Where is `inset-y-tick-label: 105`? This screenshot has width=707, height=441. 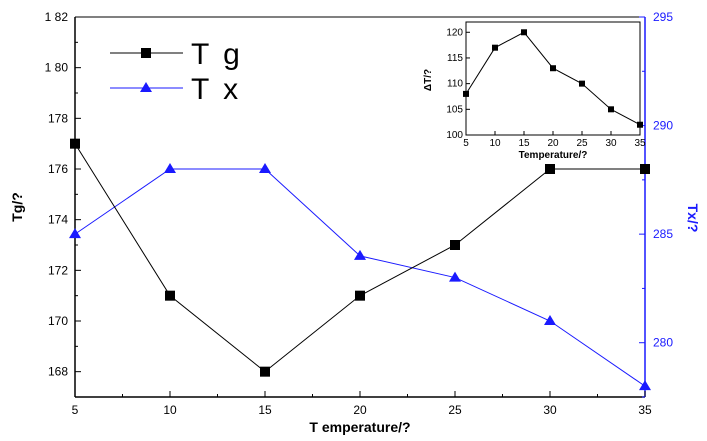
inset-y-tick-label: 105 is located at coordinates (454, 109).